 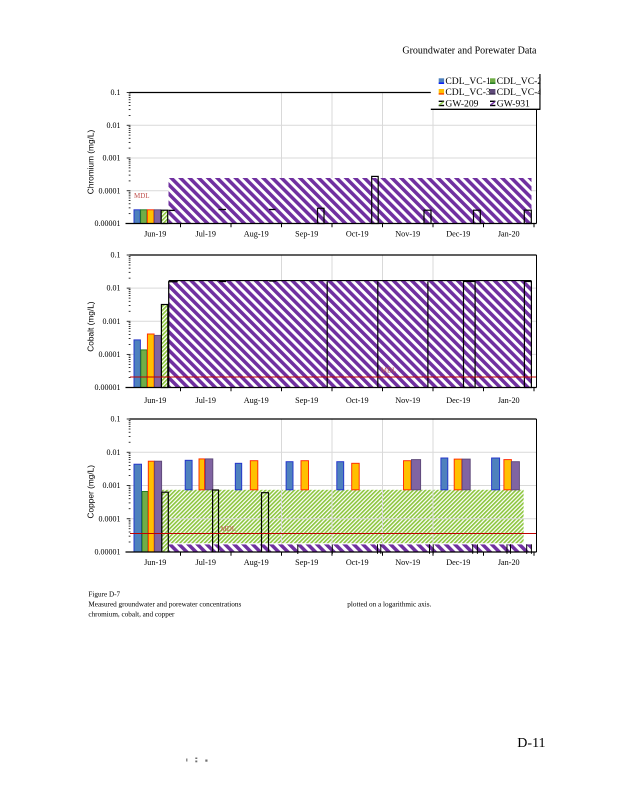 What do you see at coordinates (468, 81) in the screenshot?
I see `svg-text: CDL_VC-1` at bounding box center [468, 81].